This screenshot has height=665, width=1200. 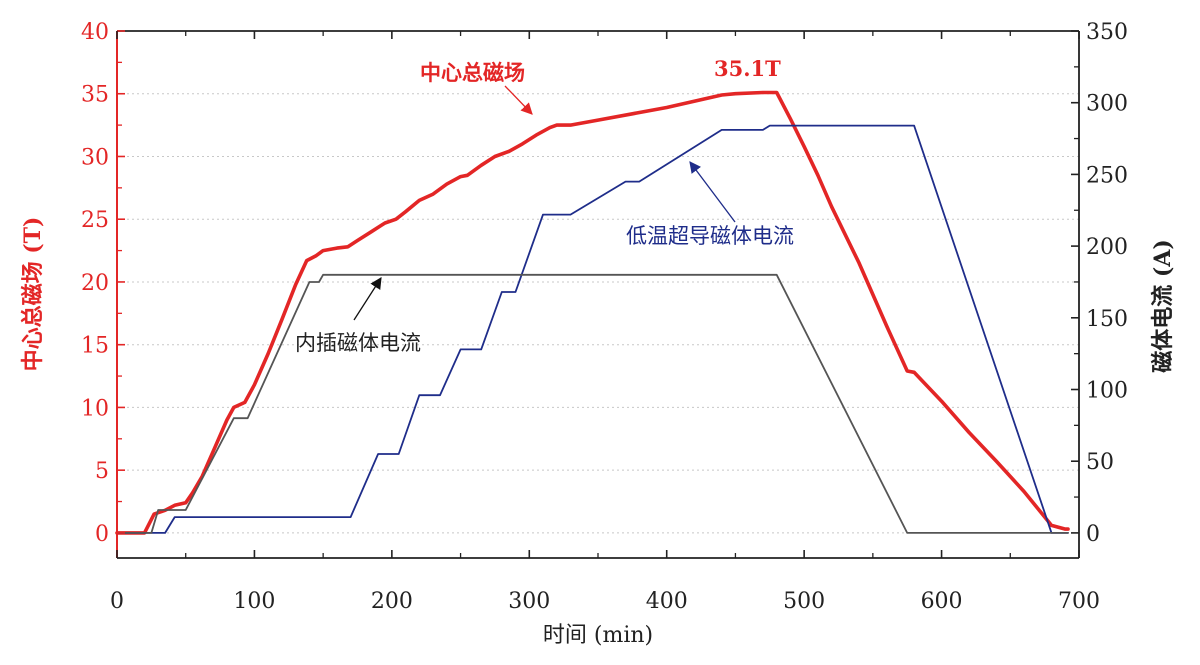 What do you see at coordinates (1100, 462) in the screenshot?
I see `y-right-tick-label: 50` at bounding box center [1100, 462].